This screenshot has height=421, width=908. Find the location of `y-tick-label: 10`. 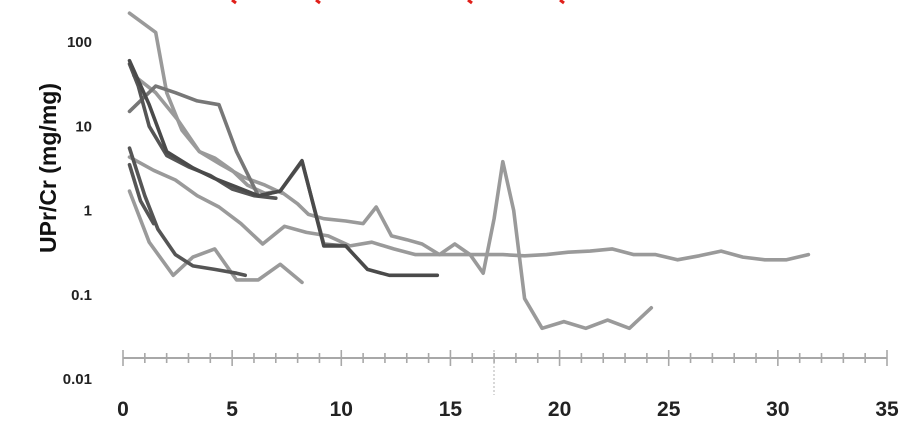

y-tick-label: 10 is located at coordinates (83, 126).